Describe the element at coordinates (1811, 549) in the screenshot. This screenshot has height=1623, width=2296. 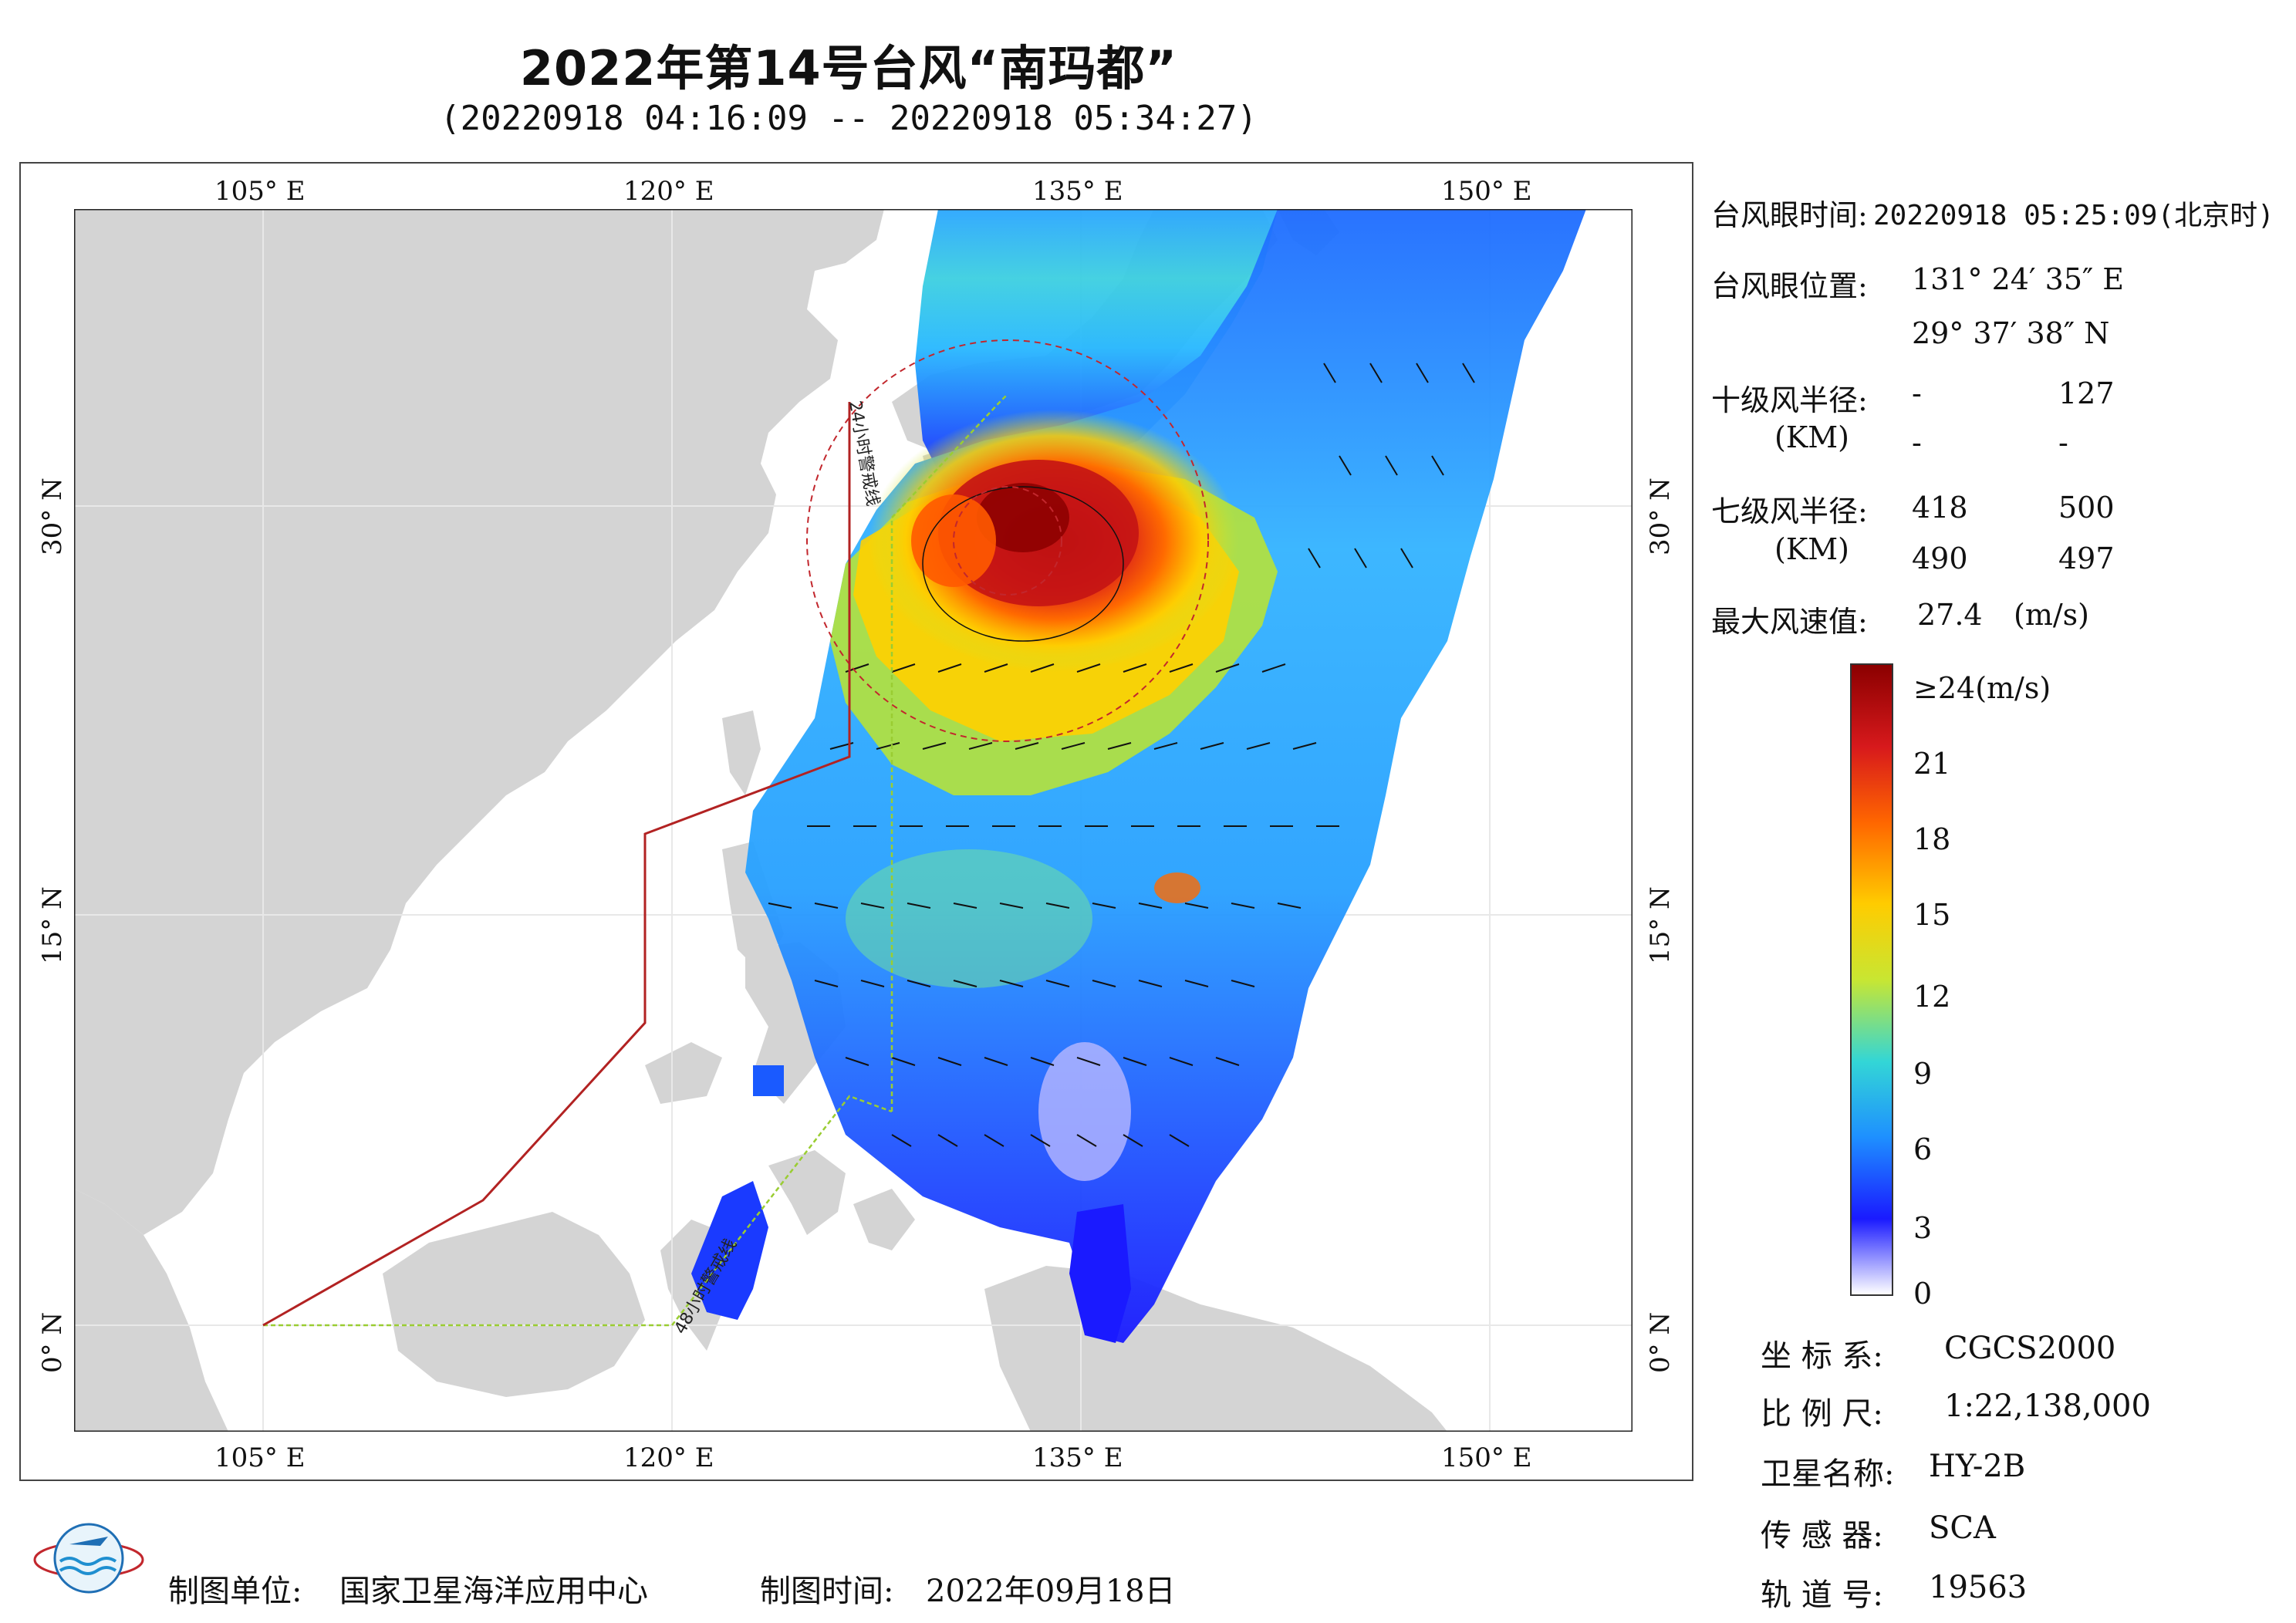
I see `r7-unit: (KM)` at that location.